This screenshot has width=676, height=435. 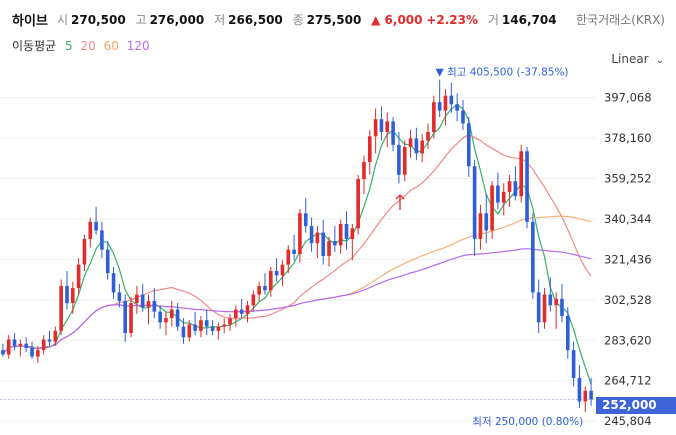 What do you see at coordinates (502, 73) in the screenshot?
I see `max-price-annotation: ▼ 최고 405,500 (-37.85%)` at bounding box center [502, 73].